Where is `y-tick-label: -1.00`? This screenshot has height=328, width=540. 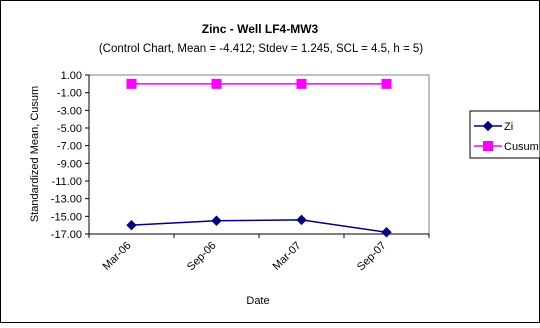
y-tick-label: -1.00 is located at coordinates (69, 94).